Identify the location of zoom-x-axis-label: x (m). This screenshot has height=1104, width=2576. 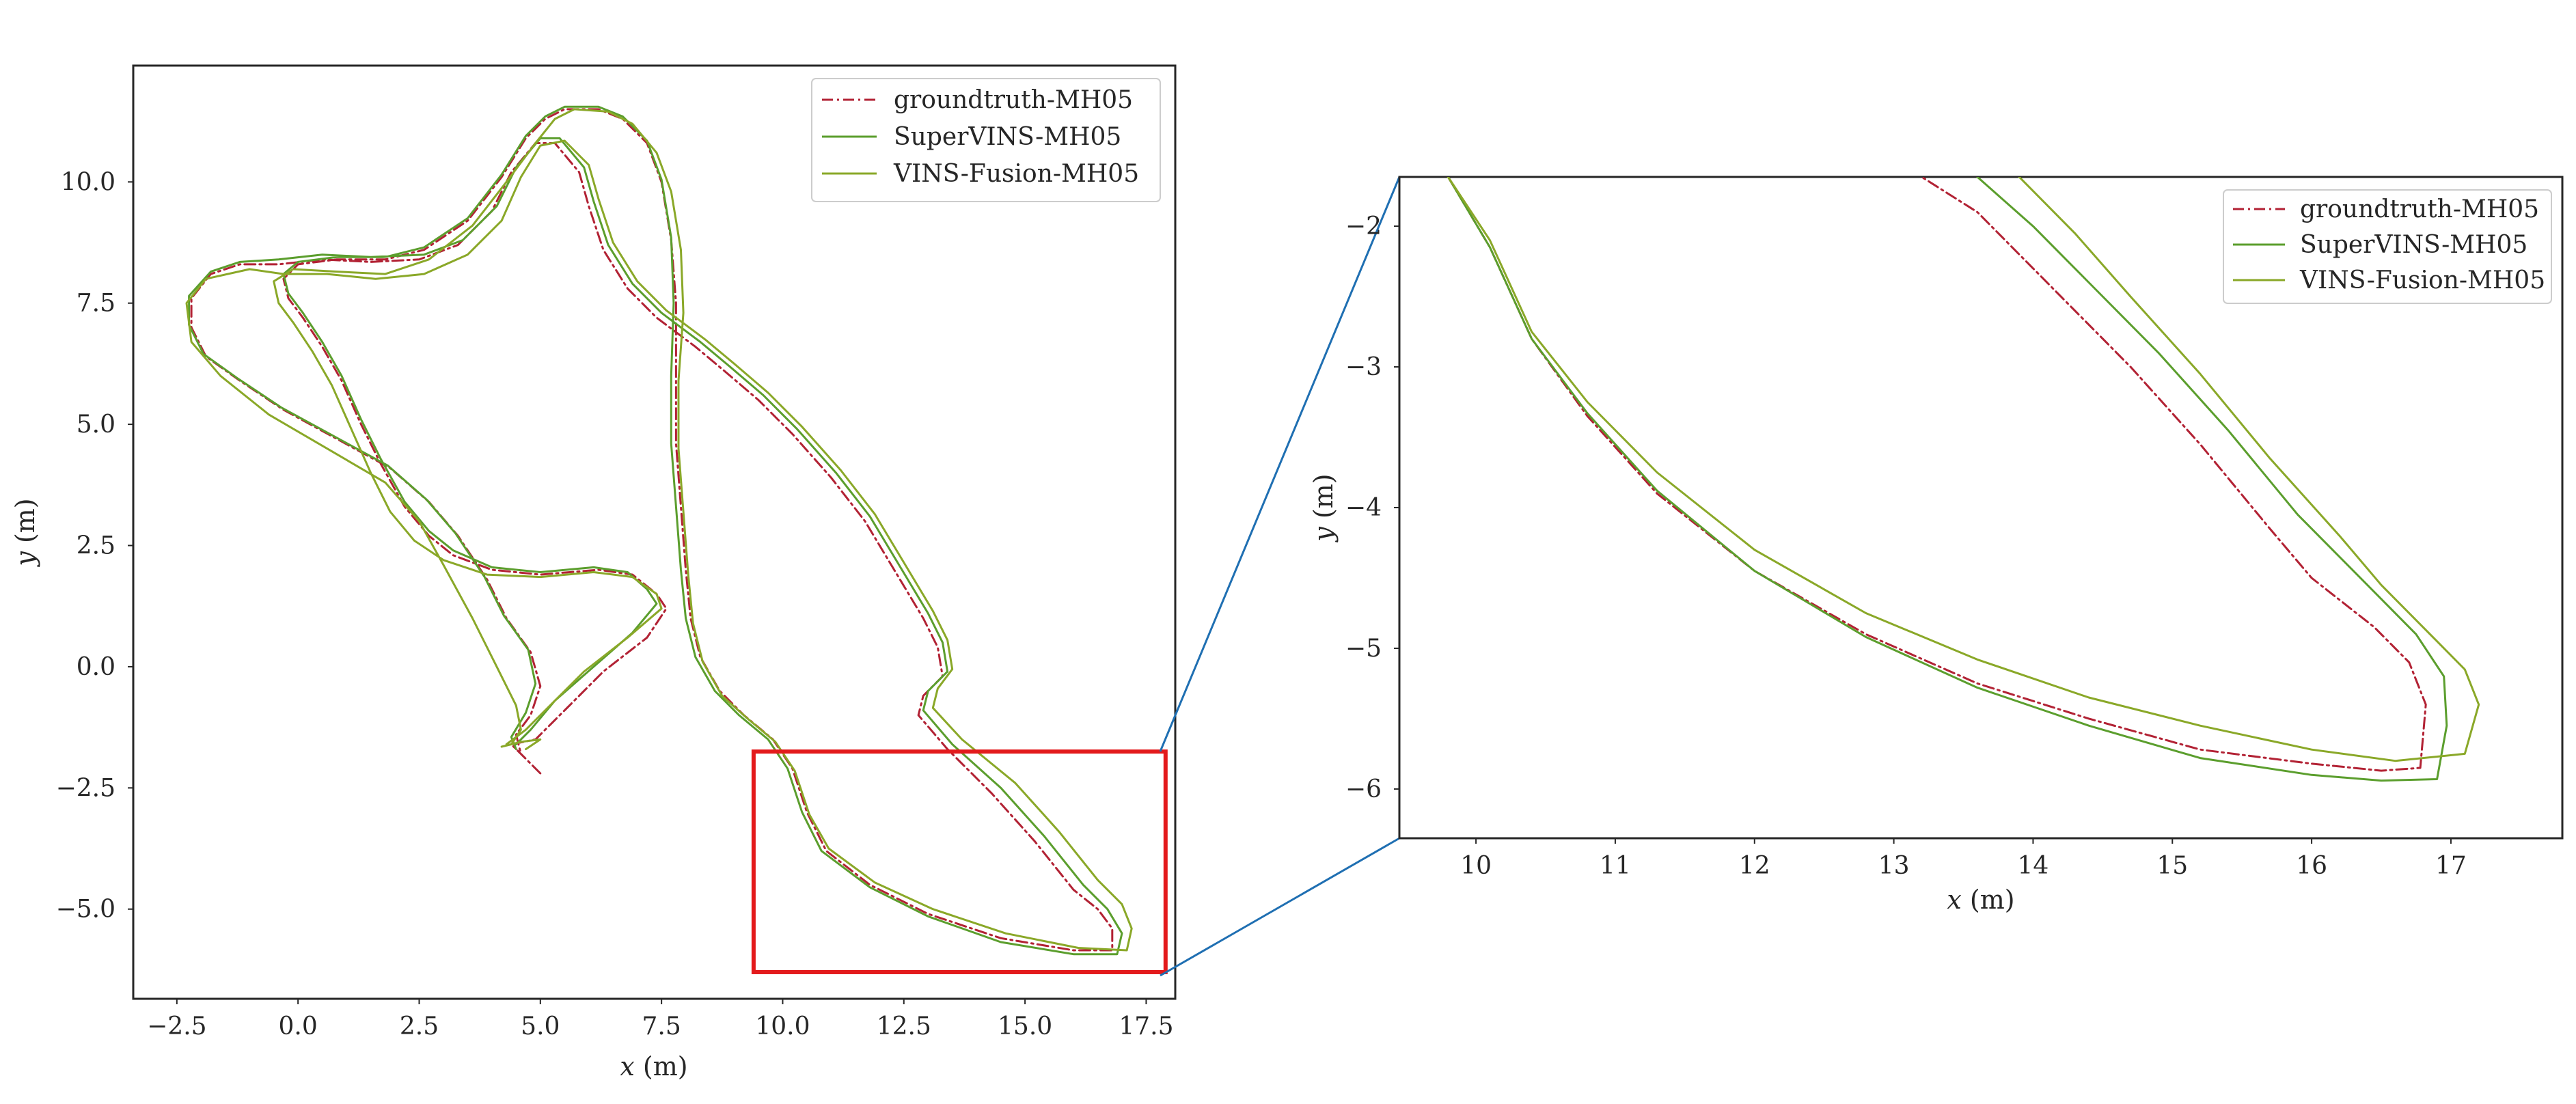
(1981, 900).